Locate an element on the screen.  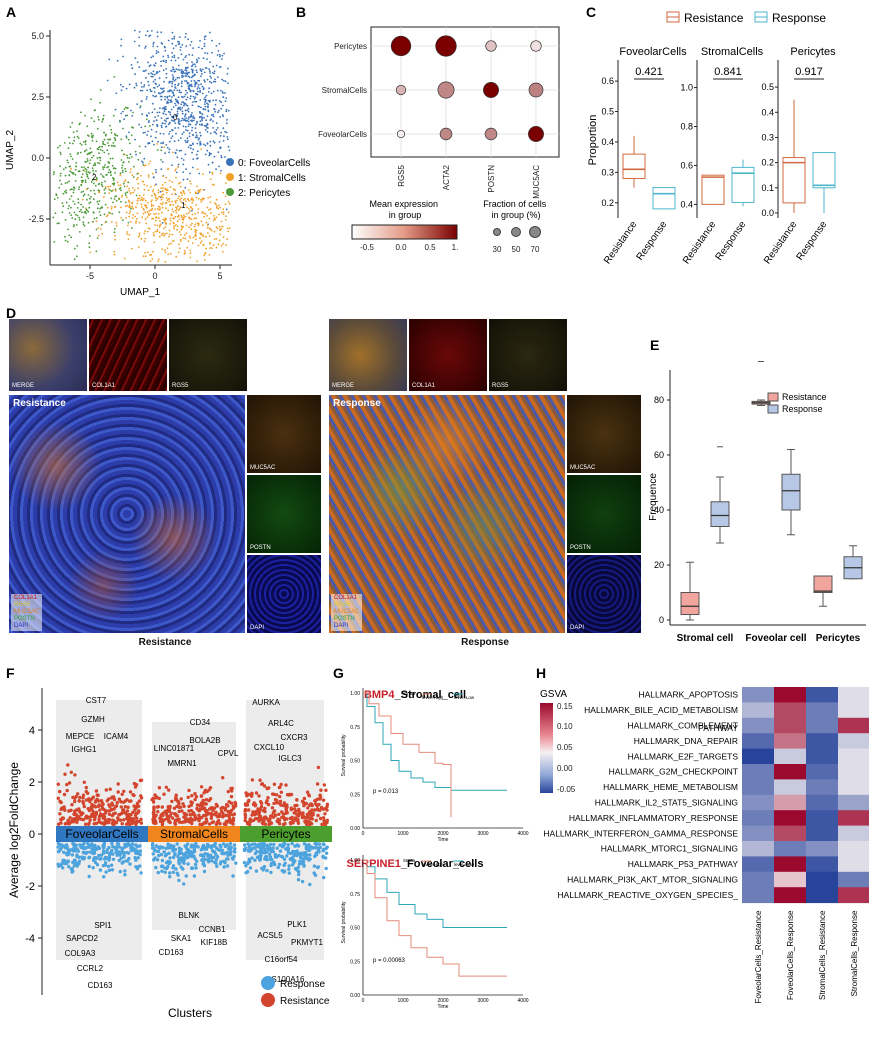
if-main-response: Response COL1A1 RGS5 MUC5AC POSTN DAPI is located at coordinates (447, 514).